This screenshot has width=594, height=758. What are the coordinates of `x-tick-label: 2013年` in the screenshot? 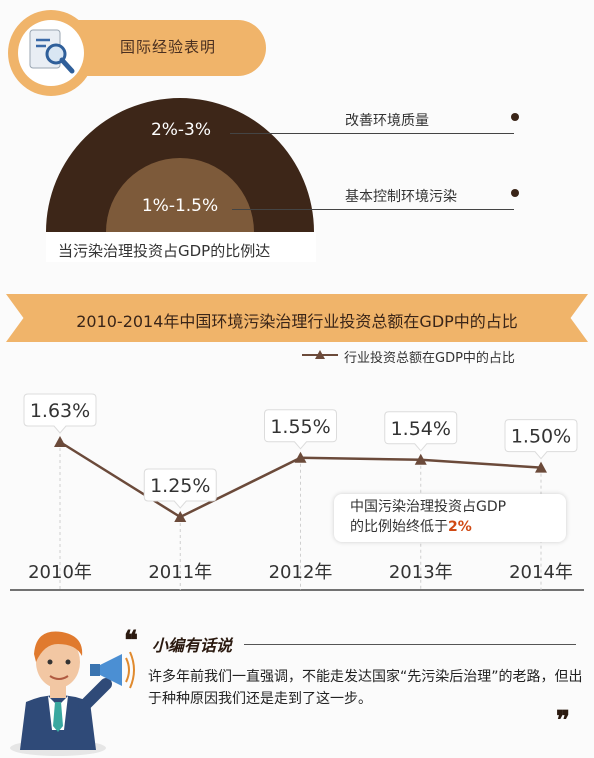 It's located at (421, 572).